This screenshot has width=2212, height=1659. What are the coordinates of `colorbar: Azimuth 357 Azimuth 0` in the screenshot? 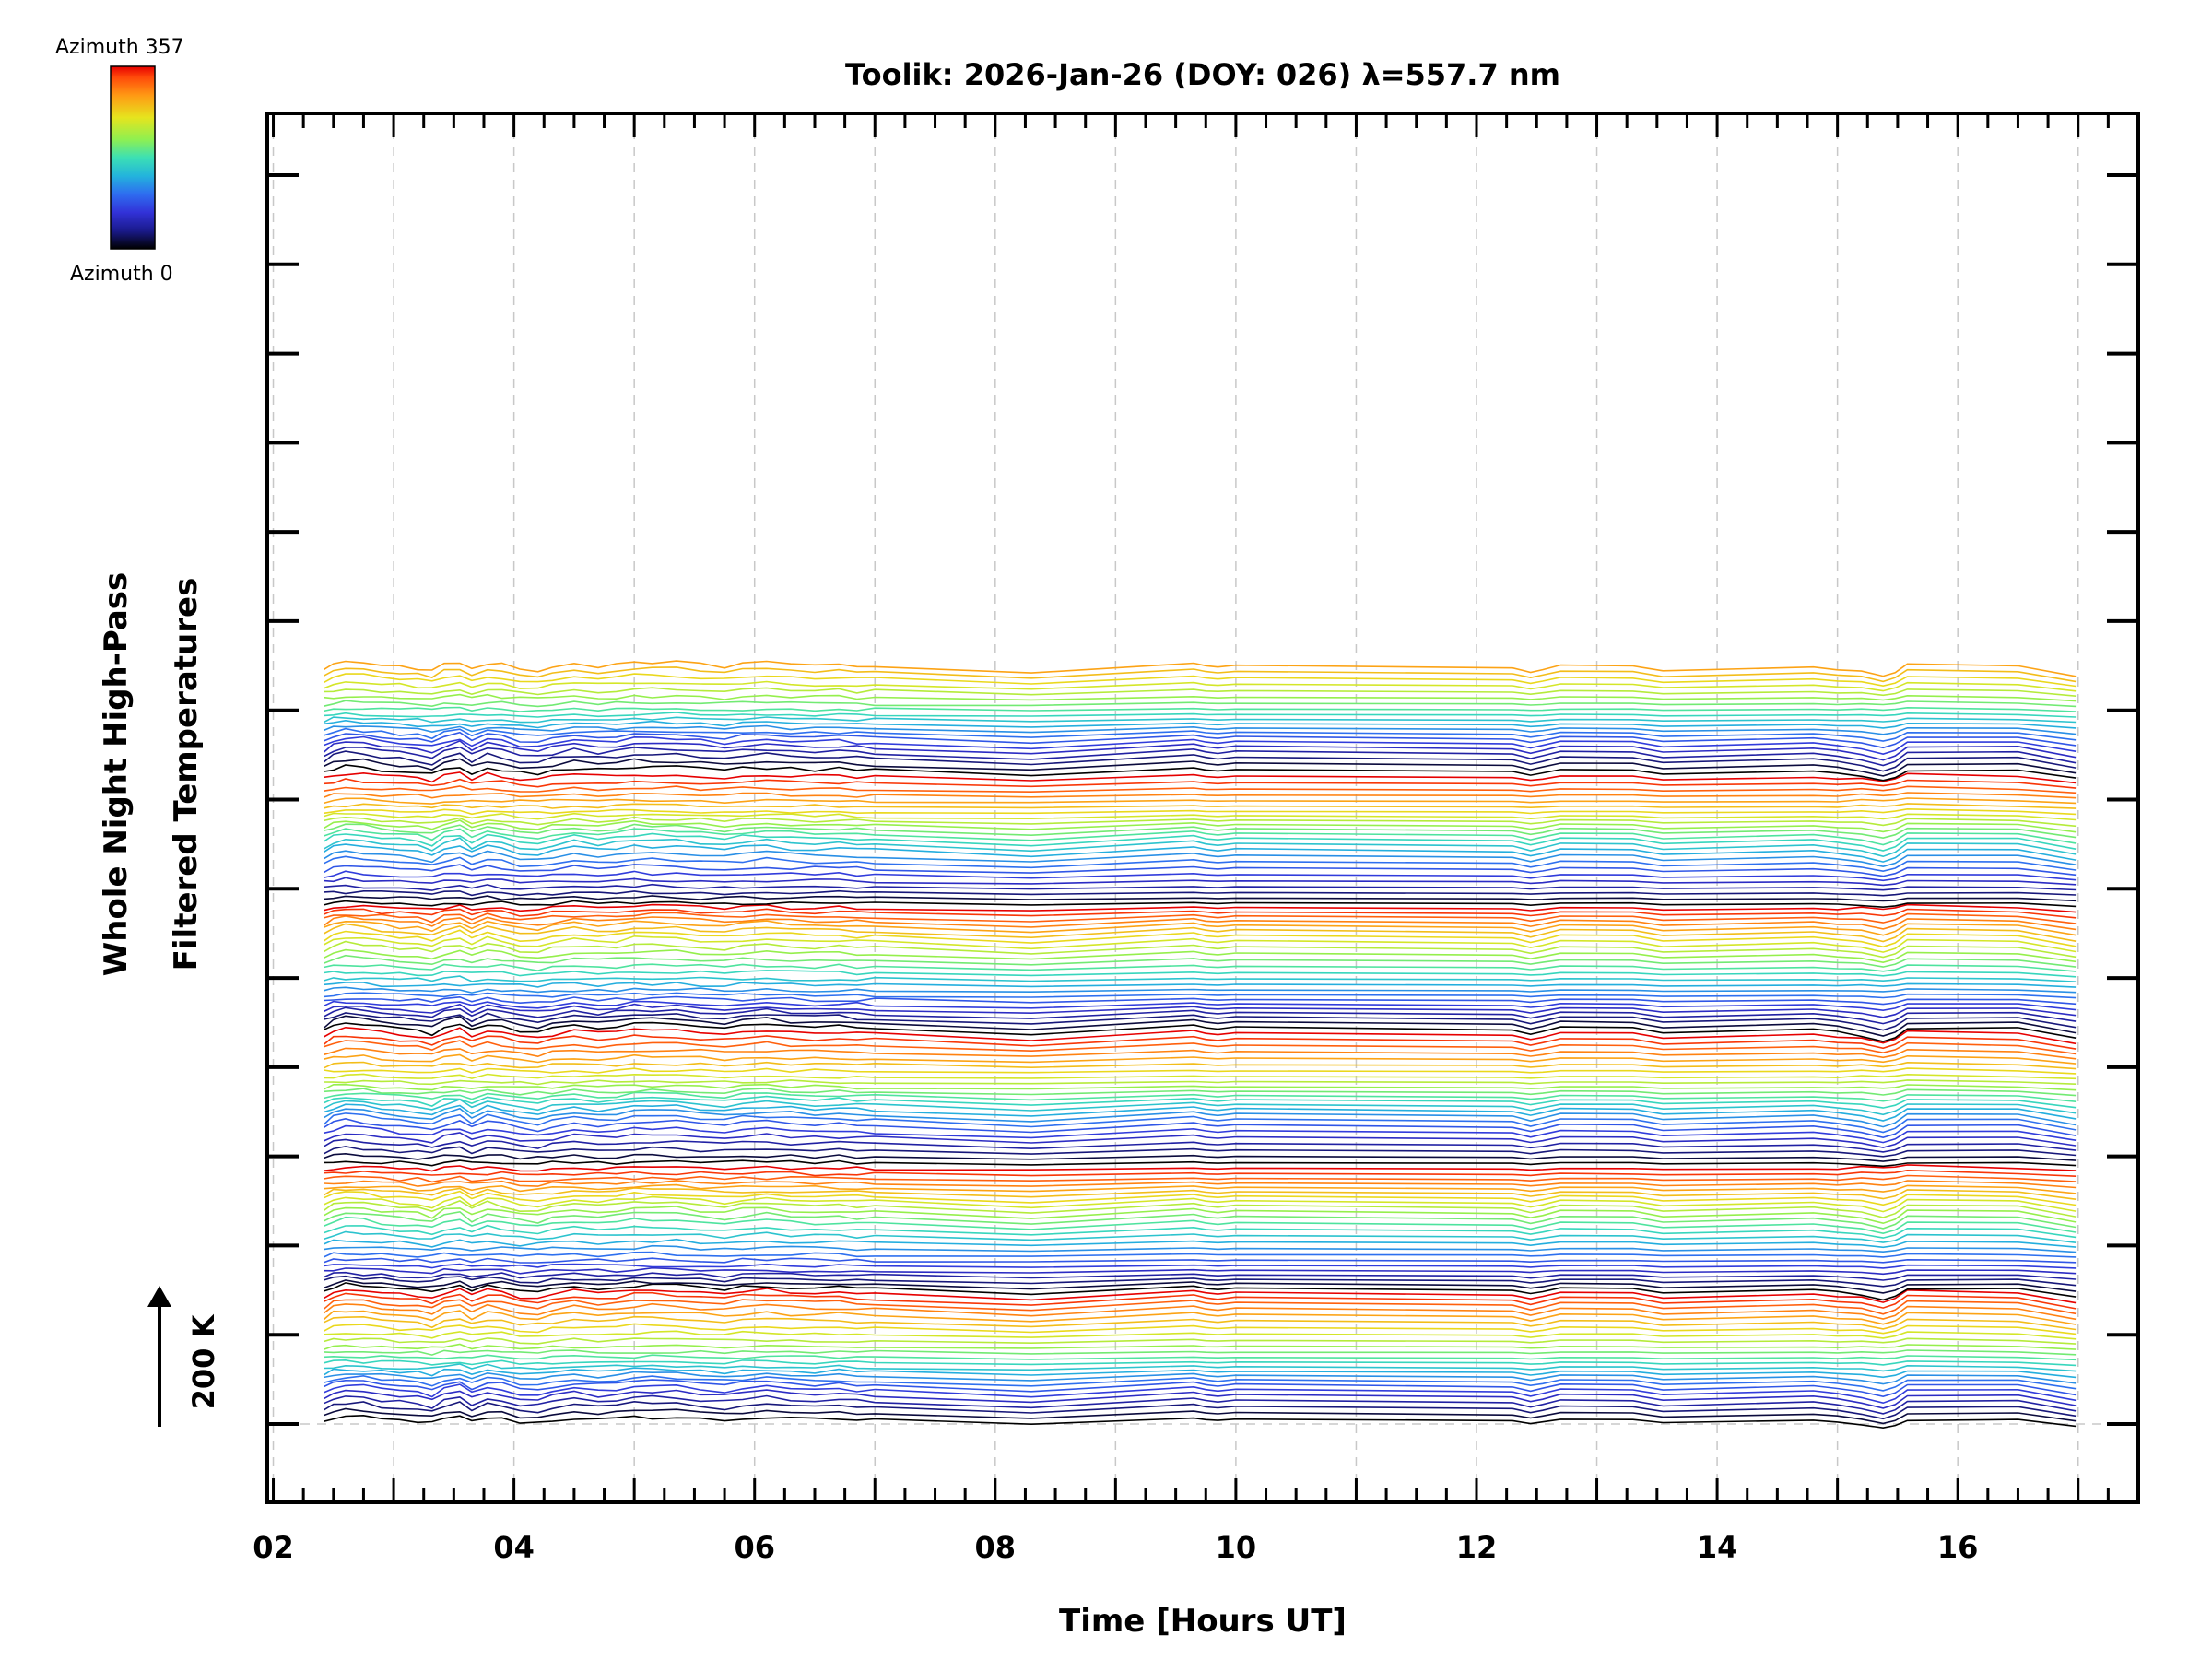 It's located at (119, 161).